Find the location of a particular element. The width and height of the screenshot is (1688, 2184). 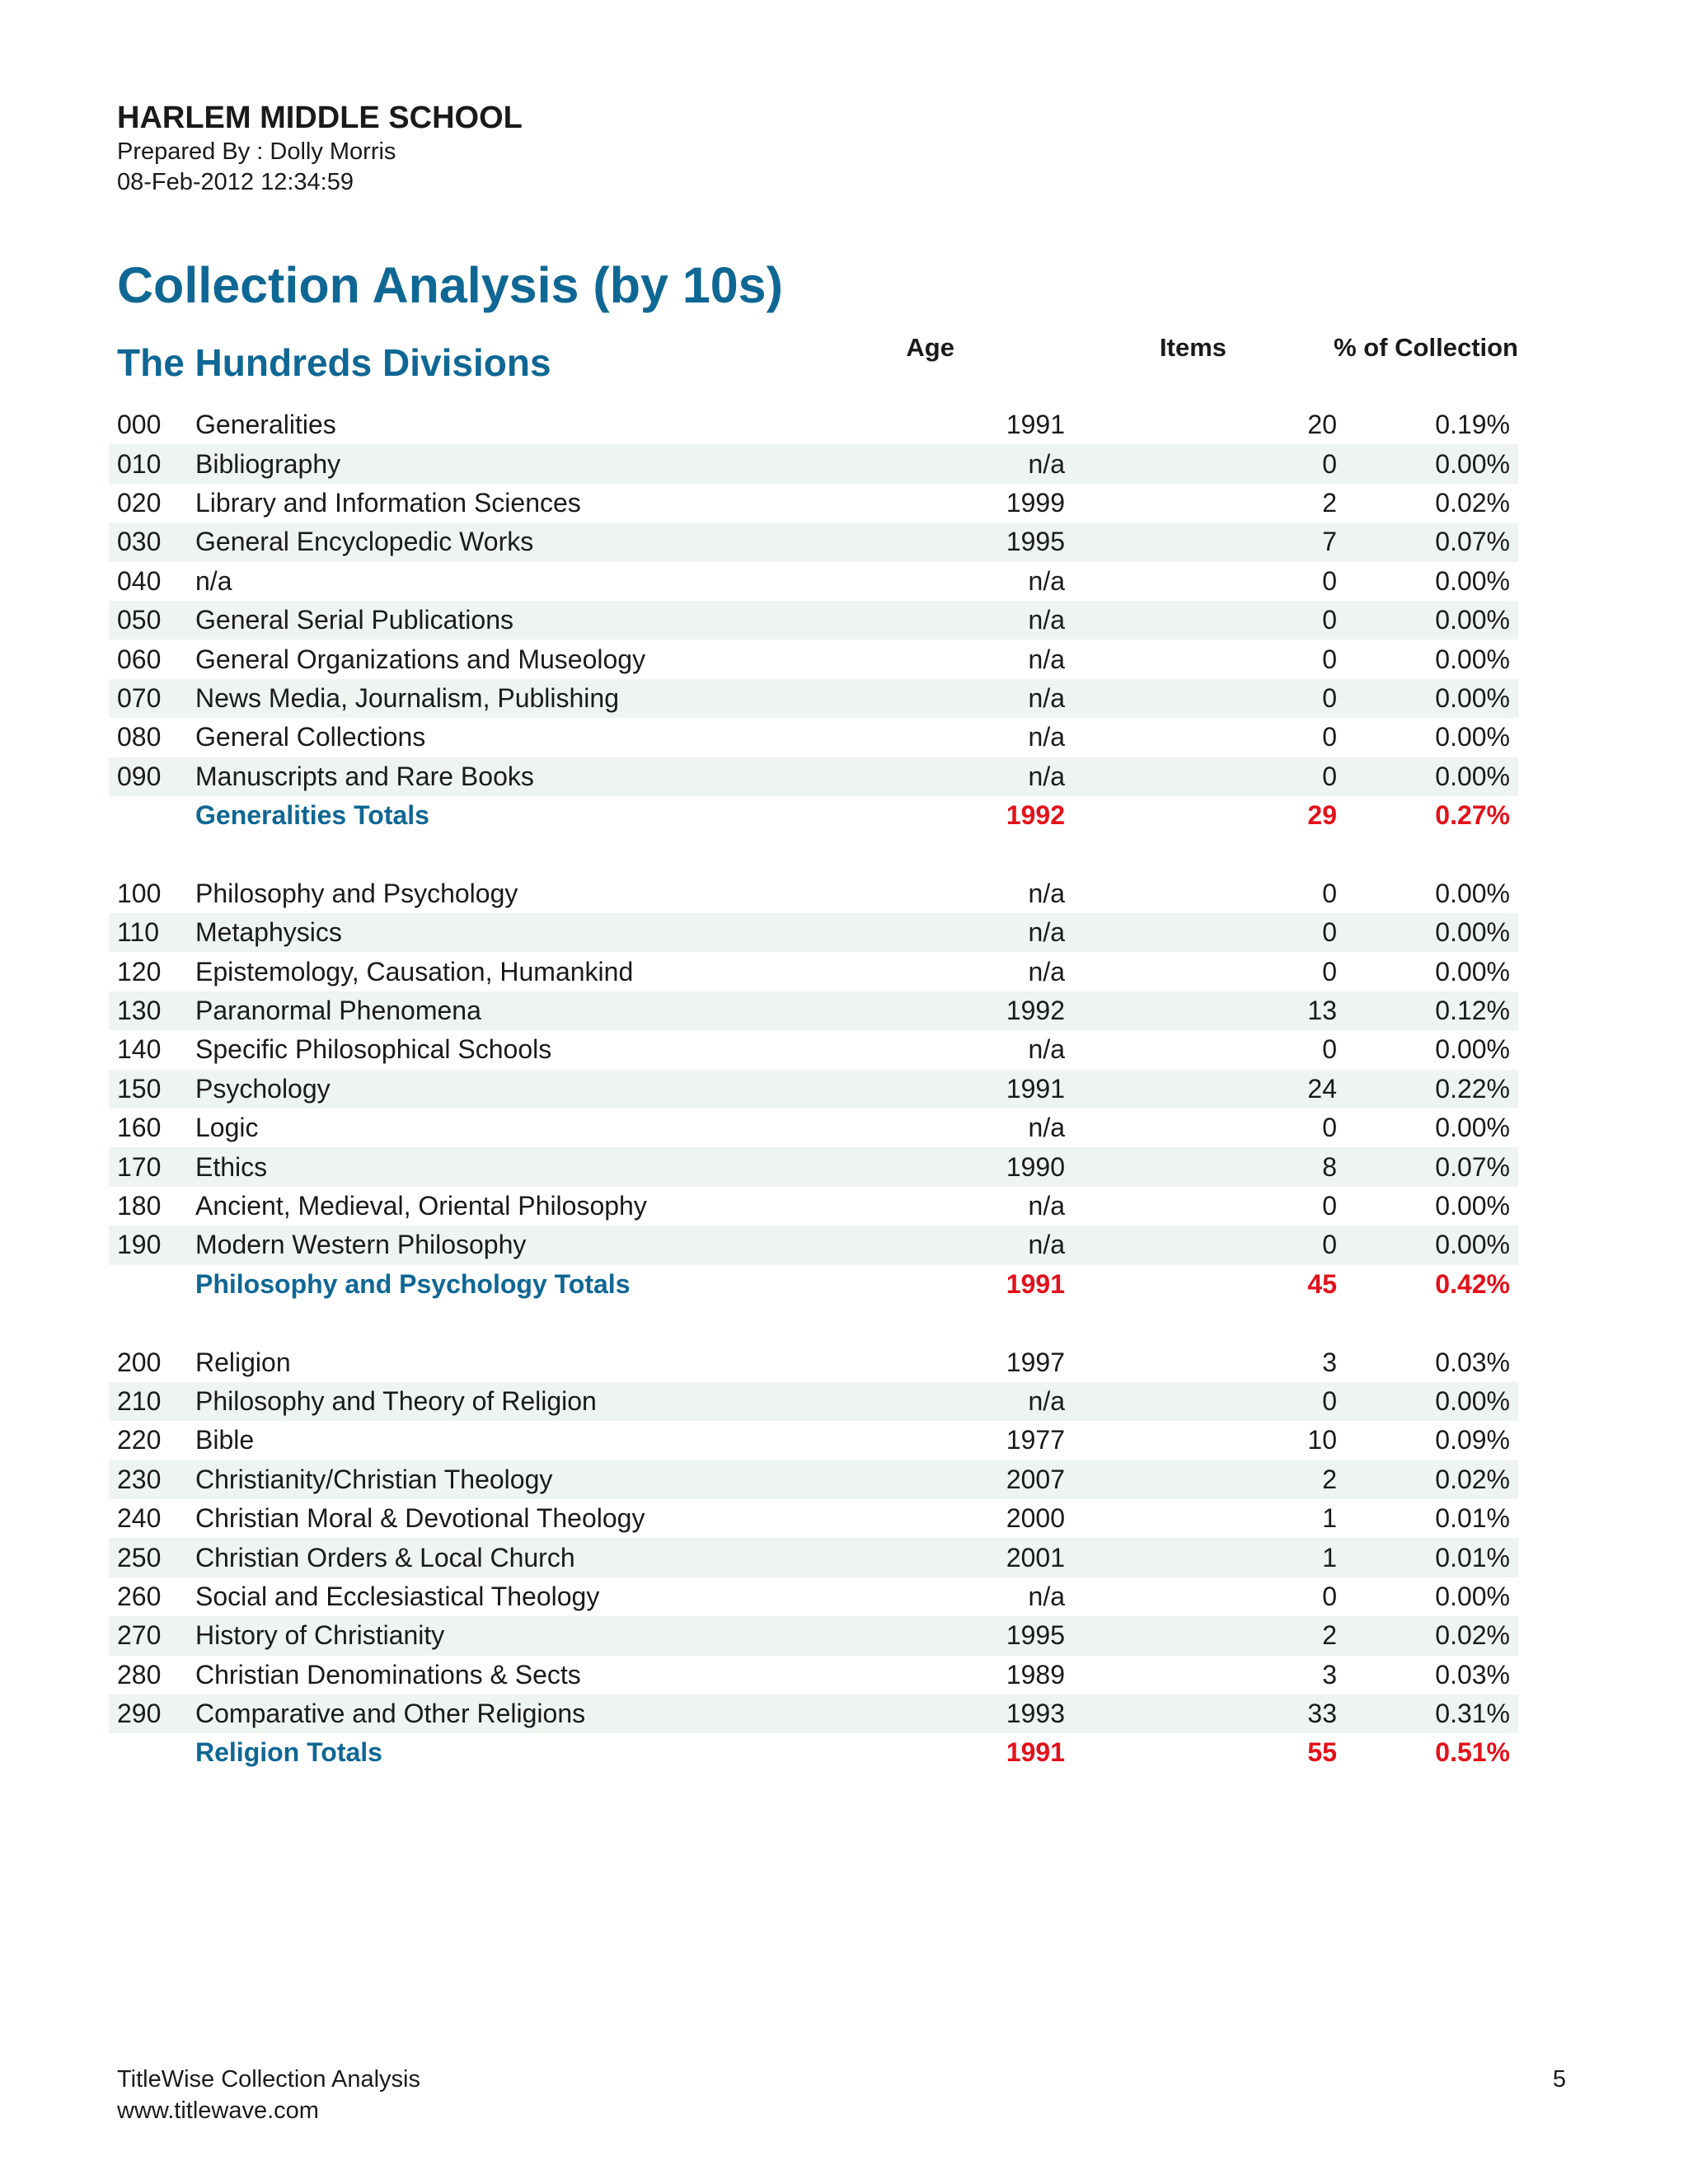

prepared-by: Prepared By : Dolly Morris is located at coordinates (257, 151).